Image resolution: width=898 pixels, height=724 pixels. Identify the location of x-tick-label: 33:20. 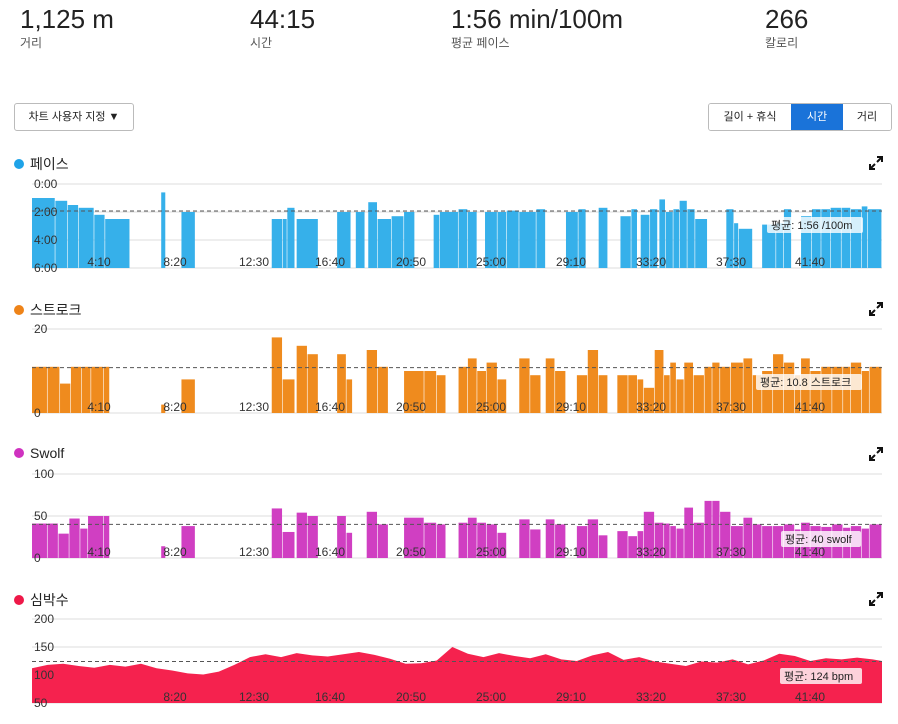
(651, 697).